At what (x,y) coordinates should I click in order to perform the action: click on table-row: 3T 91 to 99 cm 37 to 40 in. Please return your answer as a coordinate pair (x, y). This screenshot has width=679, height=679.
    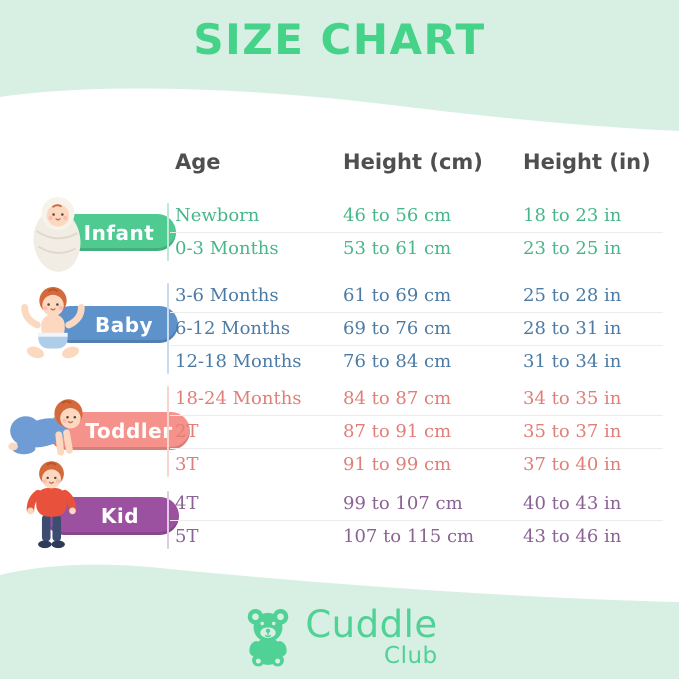
    Looking at the image, I should click on (420, 464).